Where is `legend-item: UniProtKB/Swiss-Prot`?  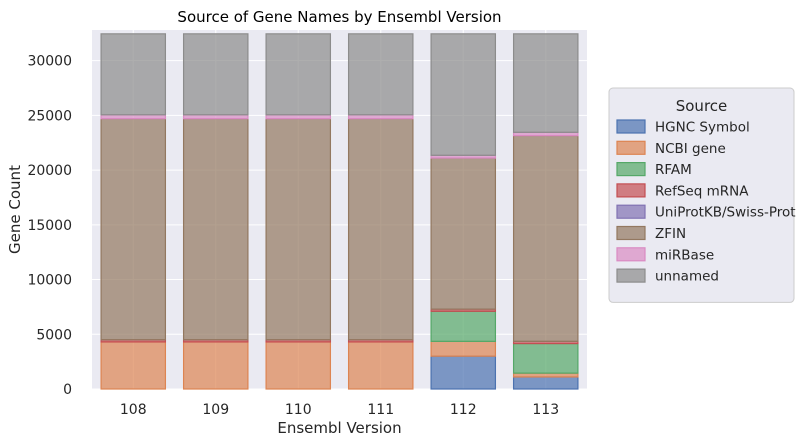 legend-item: UniProtKB/Swiss-Prot is located at coordinates (706, 212).